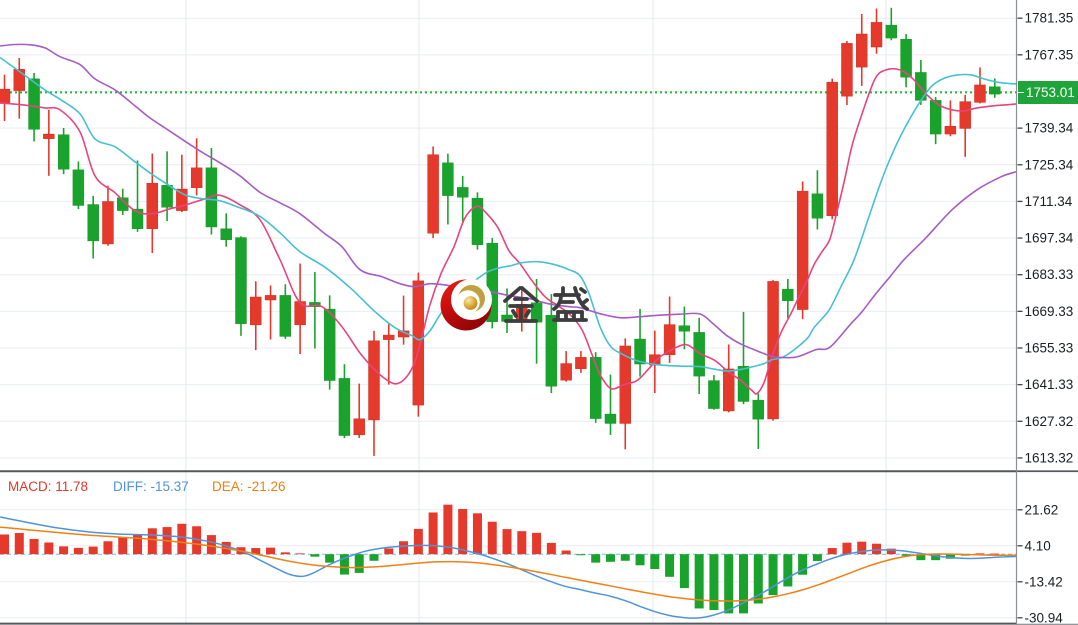 This screenshot has height=625, width=1078. Describe the element at coordinates (1049, 54) in the screenshot. I see `price-tick-label: 1767.35` at that location.